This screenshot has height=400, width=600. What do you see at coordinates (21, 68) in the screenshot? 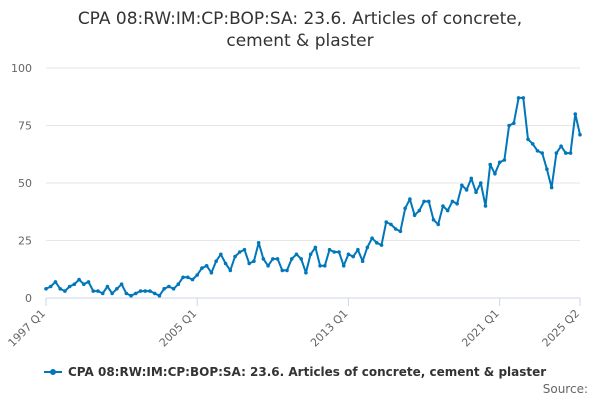
I see `y-tick-label: 100` at bounding box center [21, 68].